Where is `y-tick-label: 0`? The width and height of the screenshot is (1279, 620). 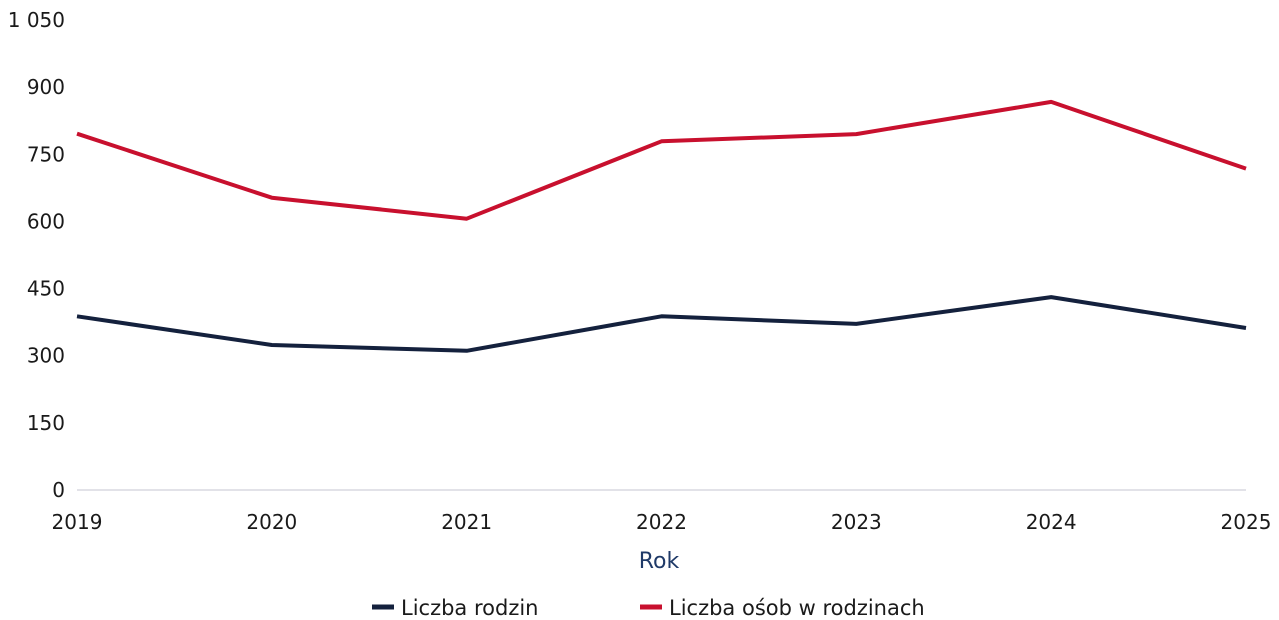
y-tick-label: 0 is located at coordinates (58, 490).